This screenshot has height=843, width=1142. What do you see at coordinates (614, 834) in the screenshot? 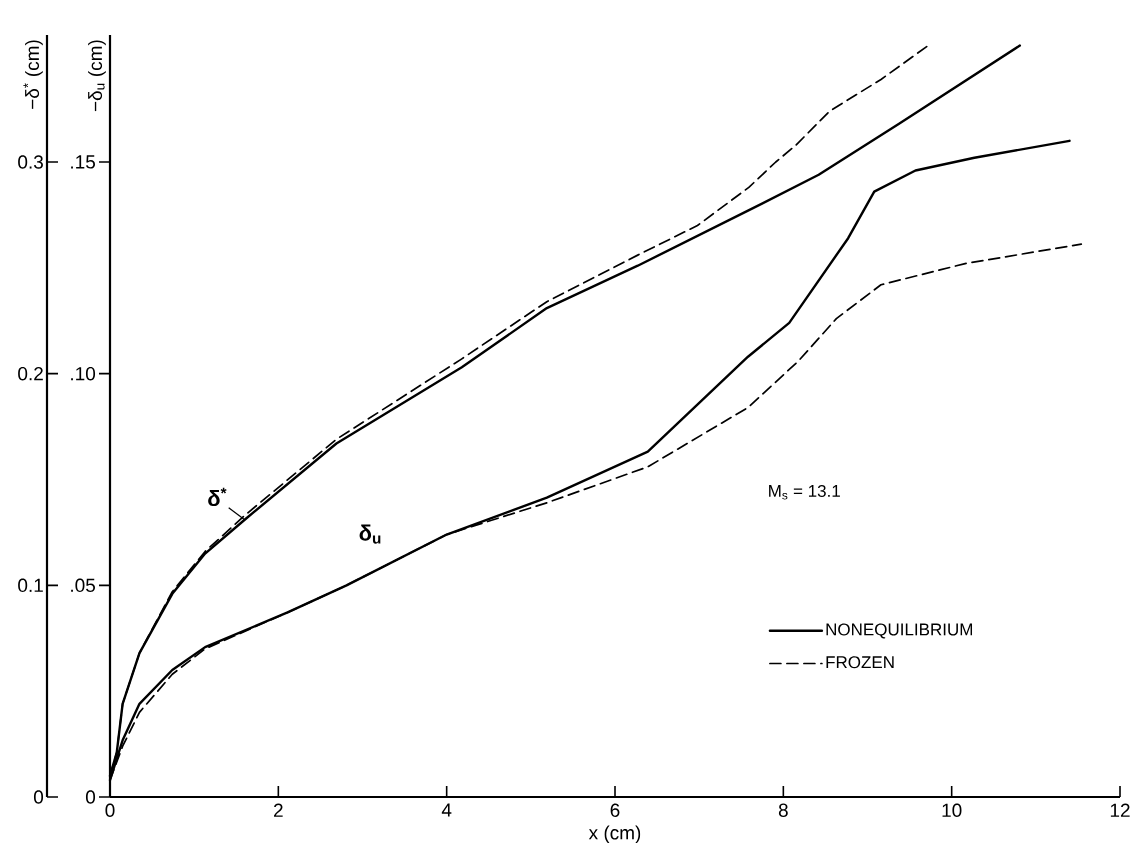
I see `x-axis-title: x (cm)` at bounding box center [614, 834].